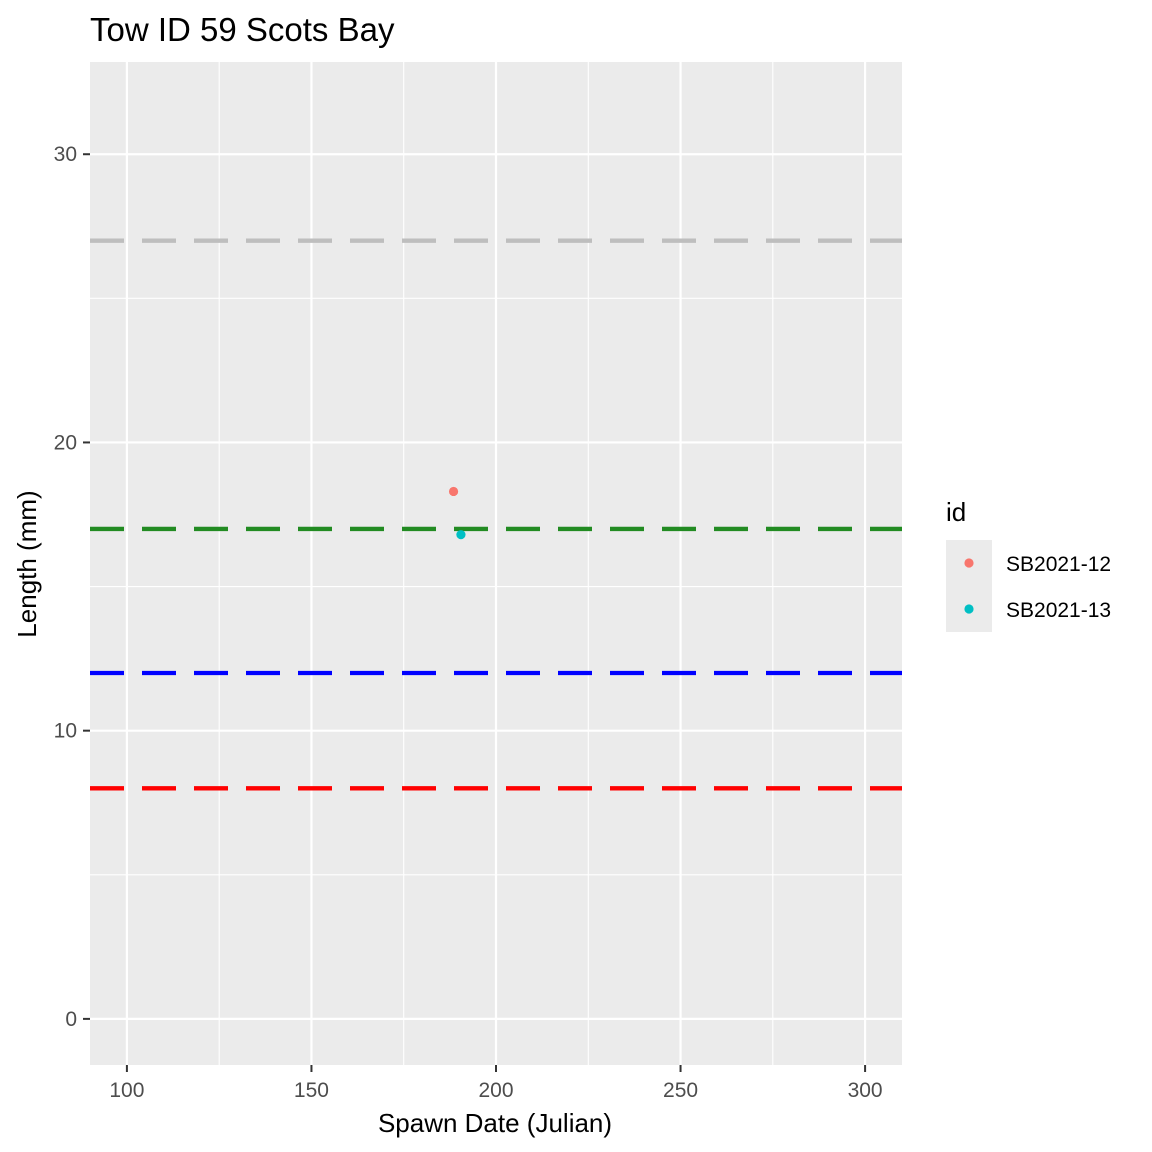 The width and height of the screenshot is (1152, 1152). Describe the element at coordinates (680, 1090) in the screenshot. I see `x-tick-label: 250` at that location.